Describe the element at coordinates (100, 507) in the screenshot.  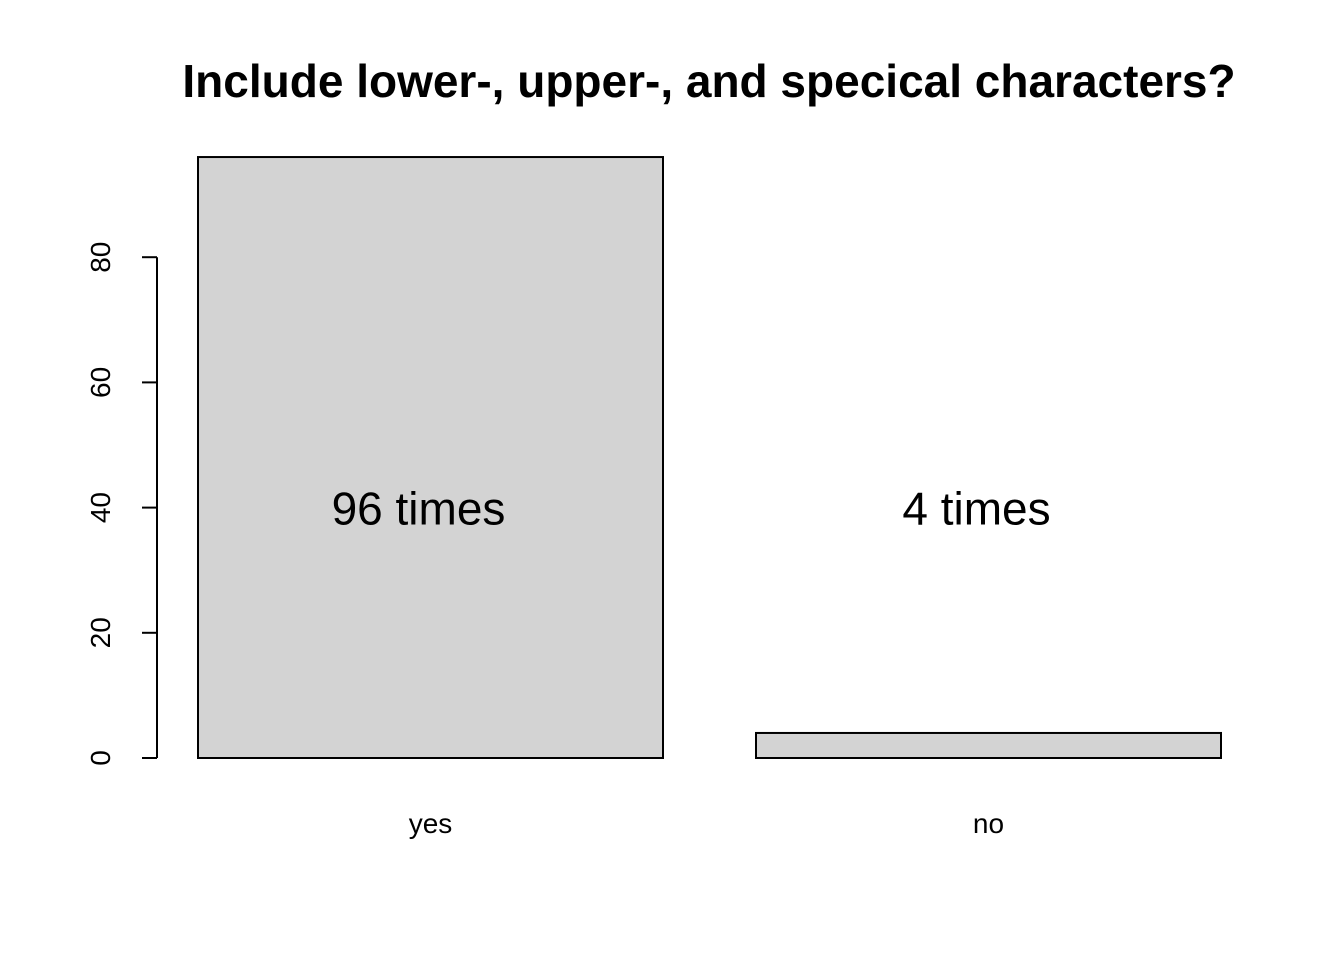
I see `y-tick-label: 40` at that location.